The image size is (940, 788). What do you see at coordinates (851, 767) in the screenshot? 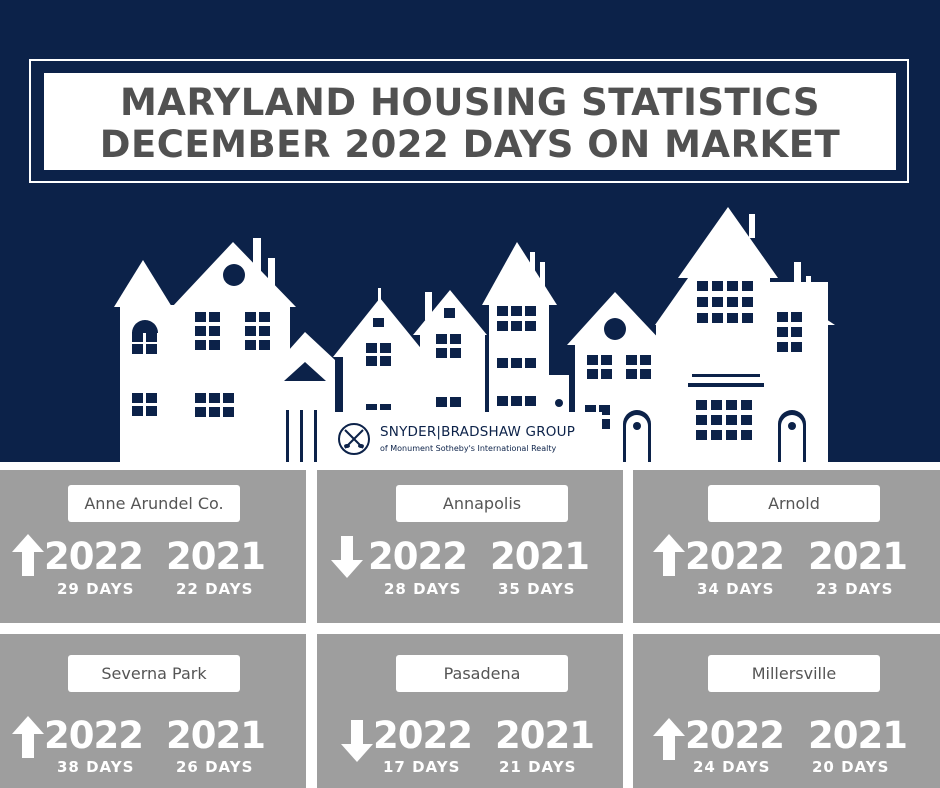
I see `days-previous: 20 DAYS` at bounding box center [851, 767].